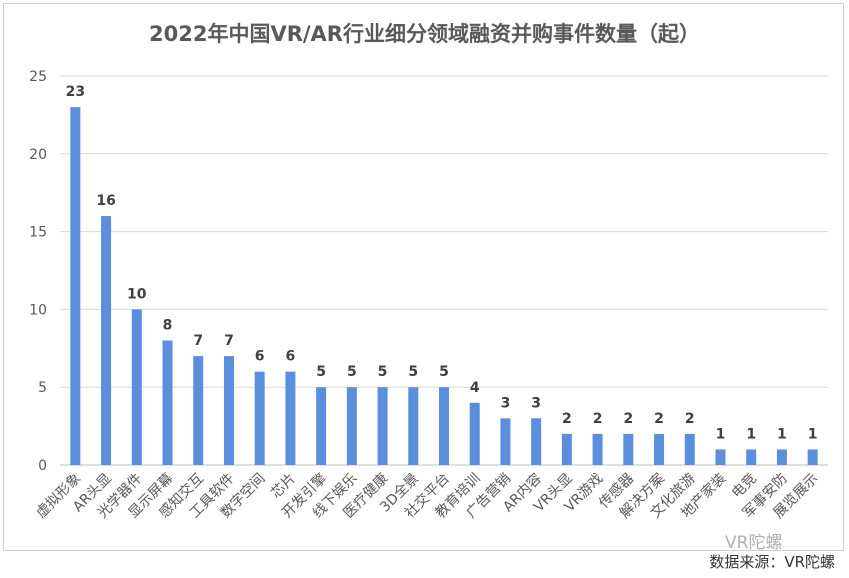  What do you see at coordinates (38, 310) in the screenshot?
I see `y-tick-label: 10` at bounding box center [38, 310].